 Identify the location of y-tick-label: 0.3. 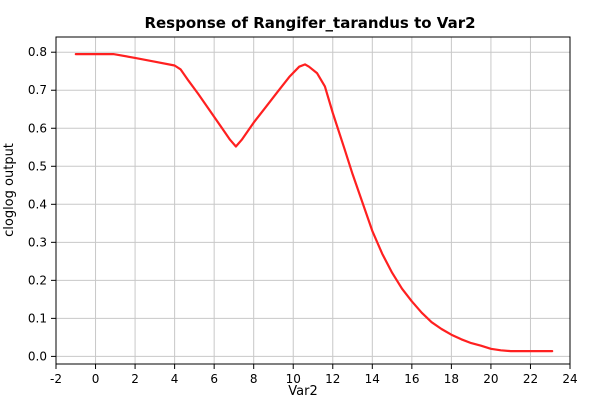
(37, 242).